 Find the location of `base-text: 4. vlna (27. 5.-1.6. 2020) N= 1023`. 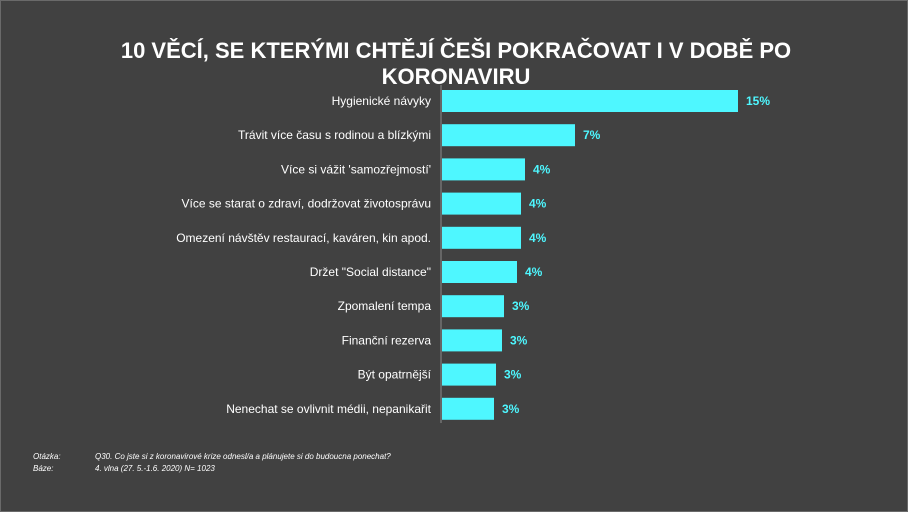

base-text: 4. vlna (27. 5.-1.6. 2020) N= 1023 is located at coordinates (155, 468).